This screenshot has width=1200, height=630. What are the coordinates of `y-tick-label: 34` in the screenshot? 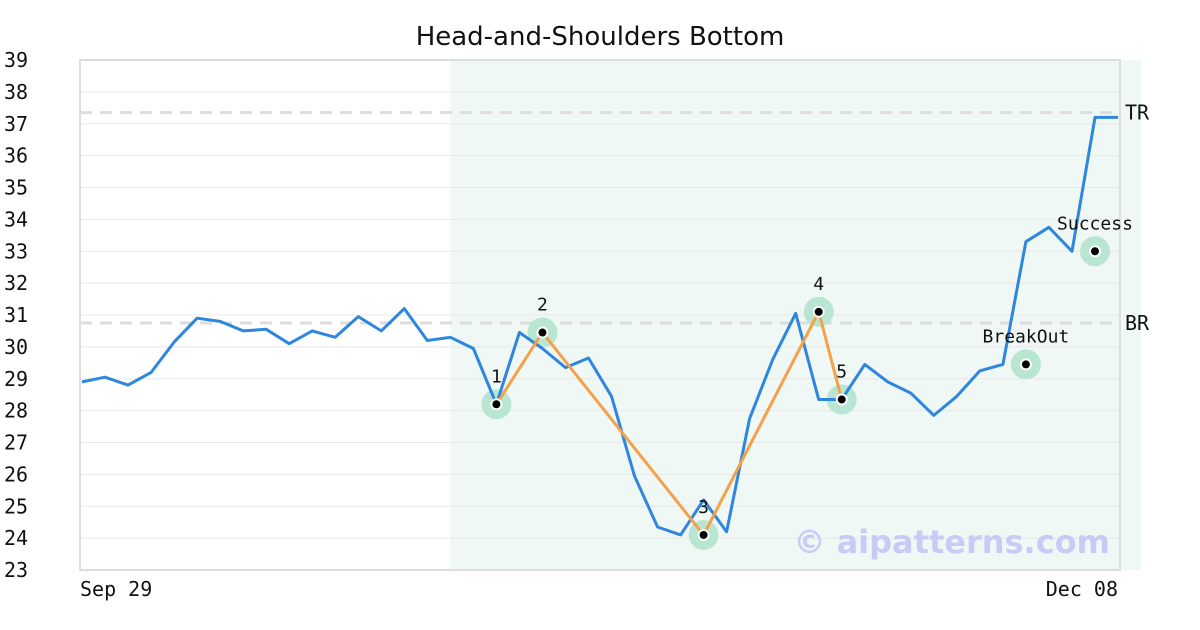 It's located at (16, 219).